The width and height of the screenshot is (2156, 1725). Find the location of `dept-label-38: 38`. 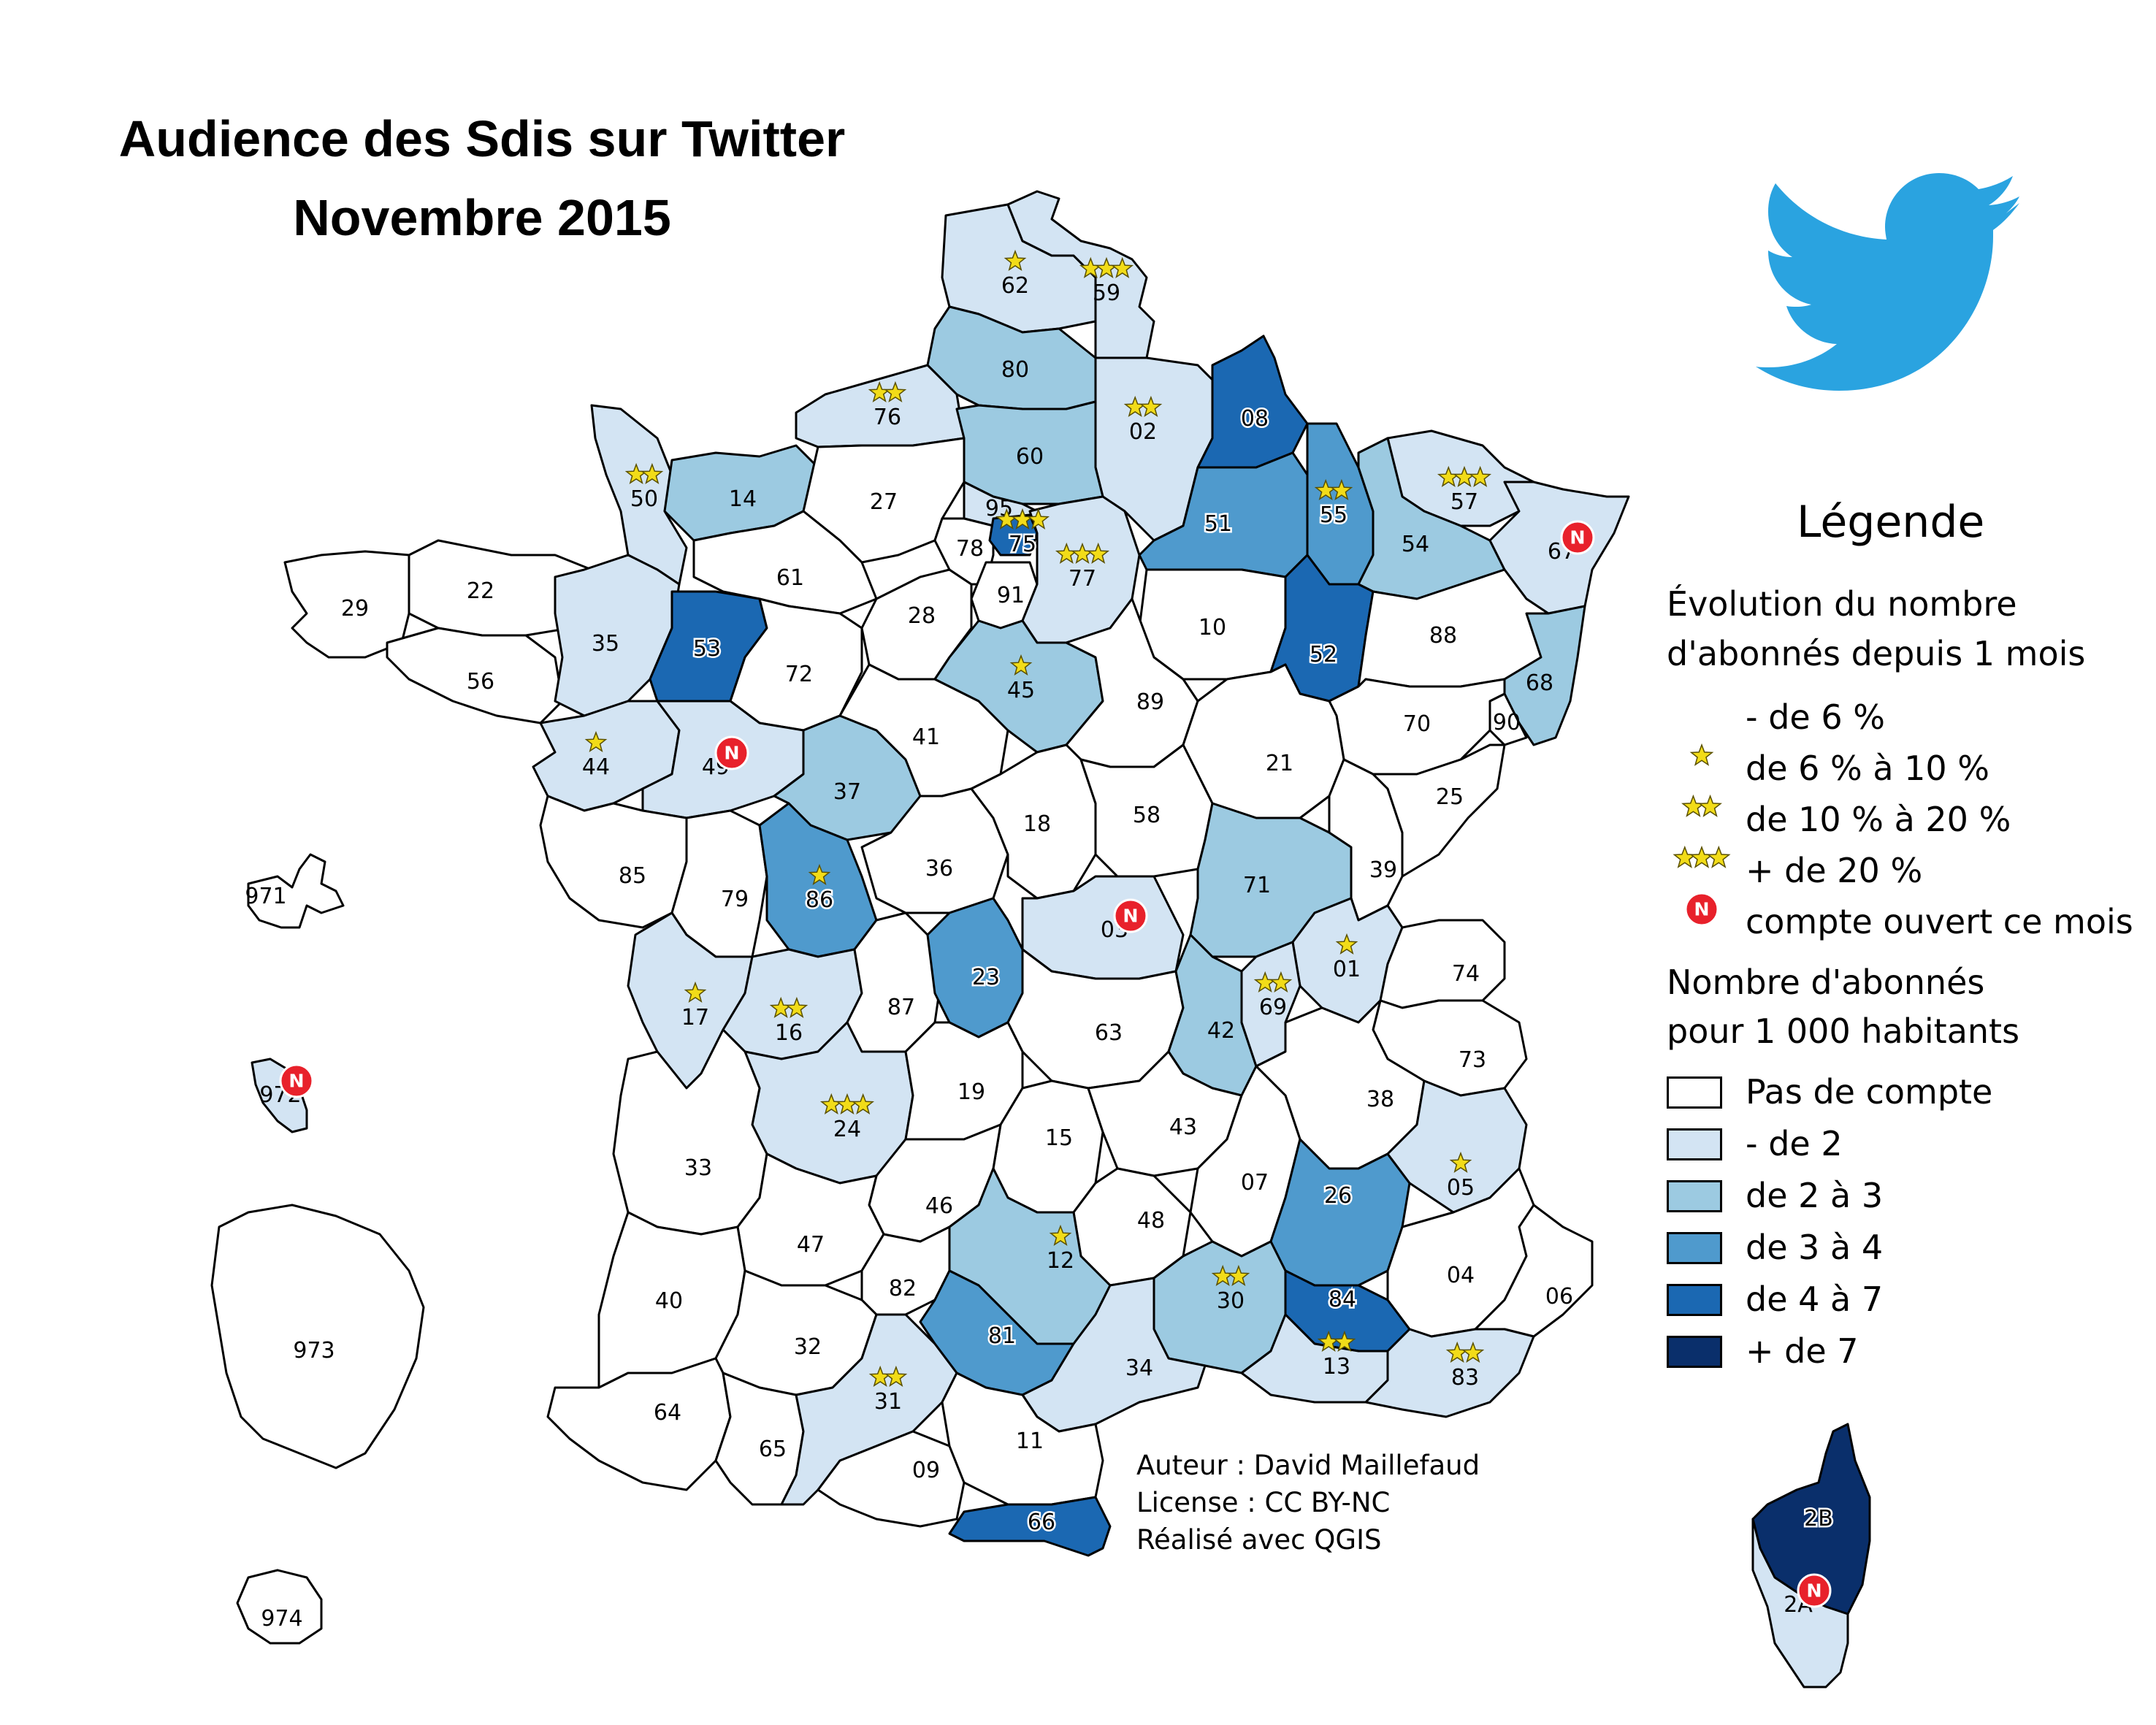

dept-label-38: 38 is located at coordinates (1380, 1099).